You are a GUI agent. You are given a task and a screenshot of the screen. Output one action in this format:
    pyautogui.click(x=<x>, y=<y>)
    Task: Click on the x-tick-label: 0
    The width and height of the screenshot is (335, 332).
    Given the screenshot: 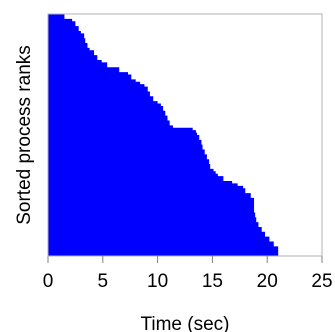 What is the action you would take?
    pyautogui.click(x=48, y=281)
    